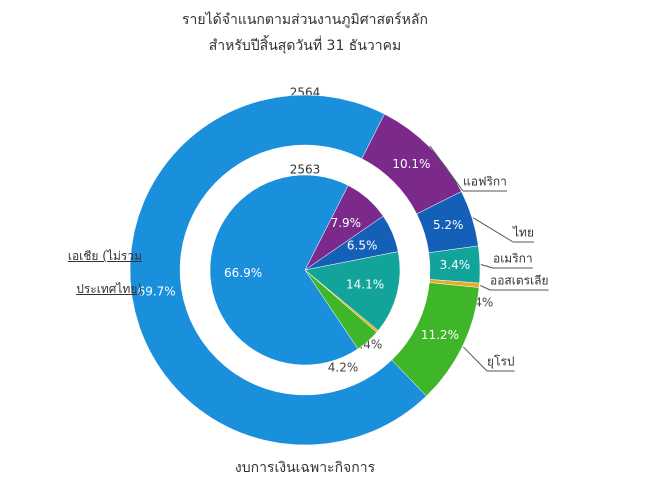 The image size is (653, 483). What do you see at coordinates (519, 281) in the screenshot?
I see `category-label: ออสเตรเลีย` at bounding box center [519, 281].